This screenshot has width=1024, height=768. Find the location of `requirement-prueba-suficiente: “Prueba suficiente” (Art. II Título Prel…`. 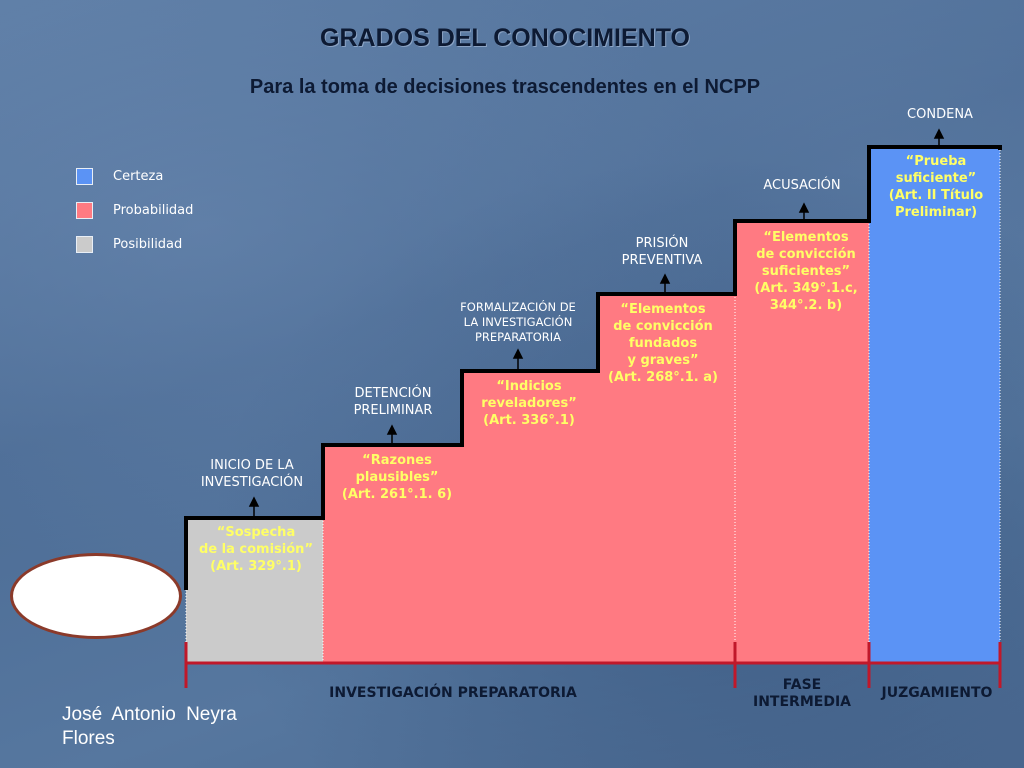

requirement-prueba-suficiente: “Prueba suficiente” (Art. II Título Prel… is located at coordinates (936, 187).